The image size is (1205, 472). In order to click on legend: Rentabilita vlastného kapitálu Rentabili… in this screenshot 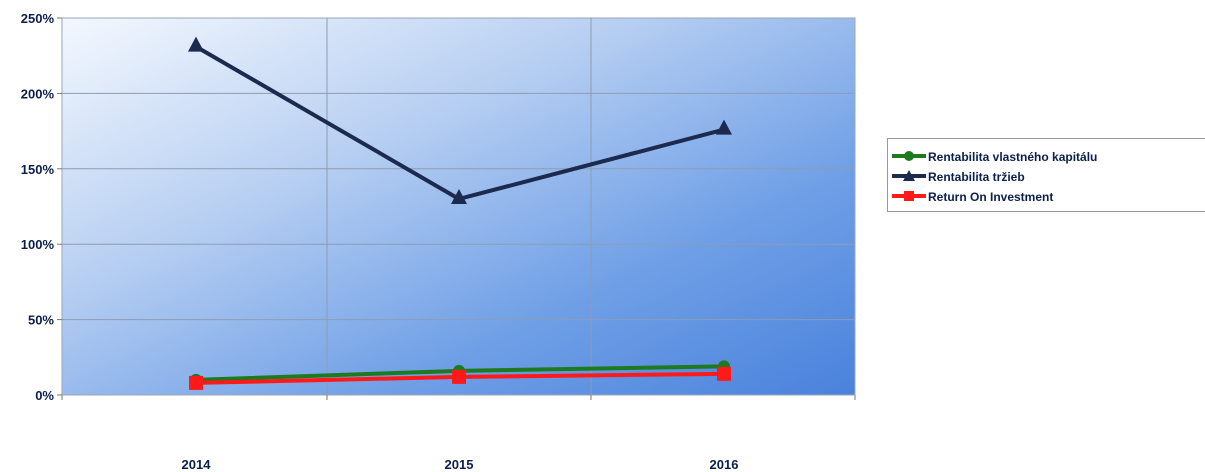, I will do `click(1046, 175)`.